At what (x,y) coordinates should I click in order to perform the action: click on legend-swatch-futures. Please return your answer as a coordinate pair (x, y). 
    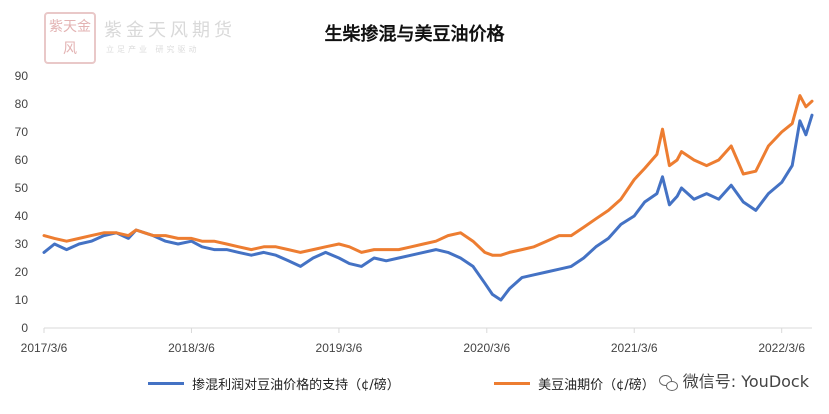
    Looking at the image, I should click on (512, 383).